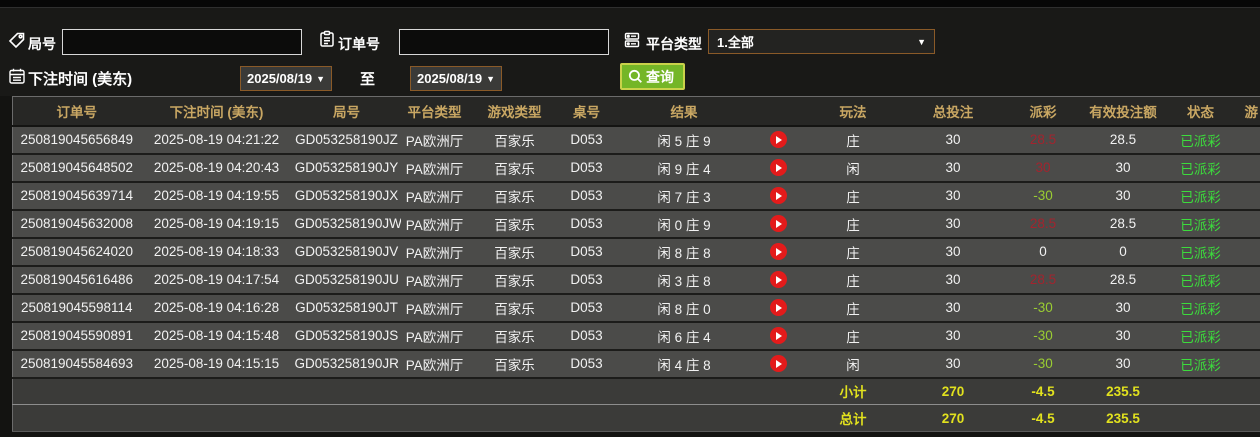  Describe the element at coordinates (1123, 418) in the screenshot. I see `summary-valid-bet-cell: 235.5` at that location.